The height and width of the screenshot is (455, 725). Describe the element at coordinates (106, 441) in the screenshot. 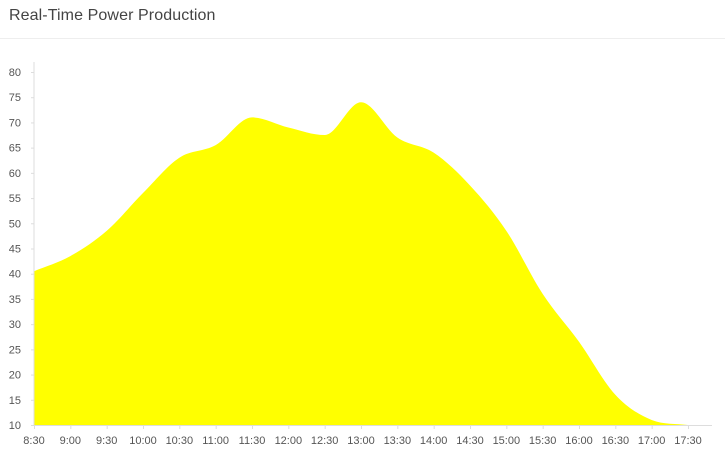

I see `x-tick-label: 9:30` at that location.